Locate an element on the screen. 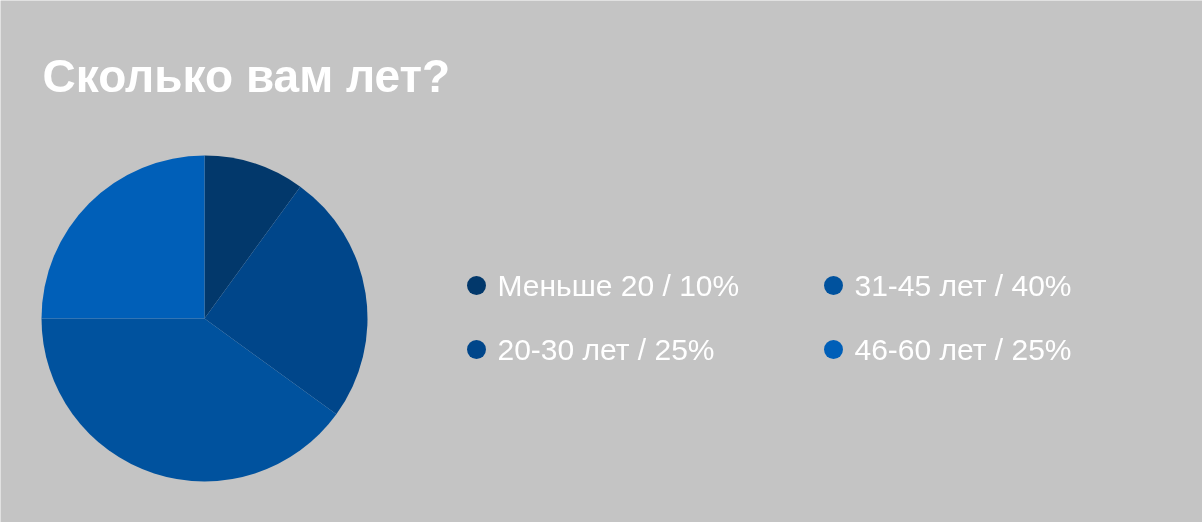  legend-label: 46-60 лет / 25% is located at coordinates (963, 349).